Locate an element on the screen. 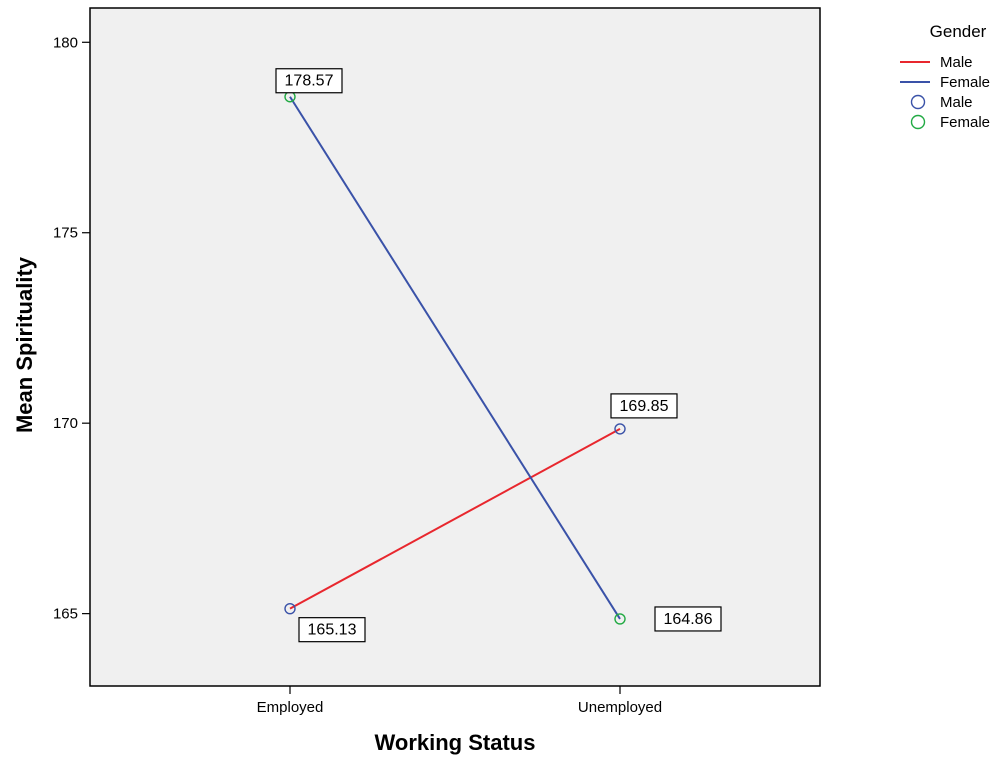 The height and width of the screenshot is (758, 1008). data-label-text: 178.57 is located at coordinates (309, 81).